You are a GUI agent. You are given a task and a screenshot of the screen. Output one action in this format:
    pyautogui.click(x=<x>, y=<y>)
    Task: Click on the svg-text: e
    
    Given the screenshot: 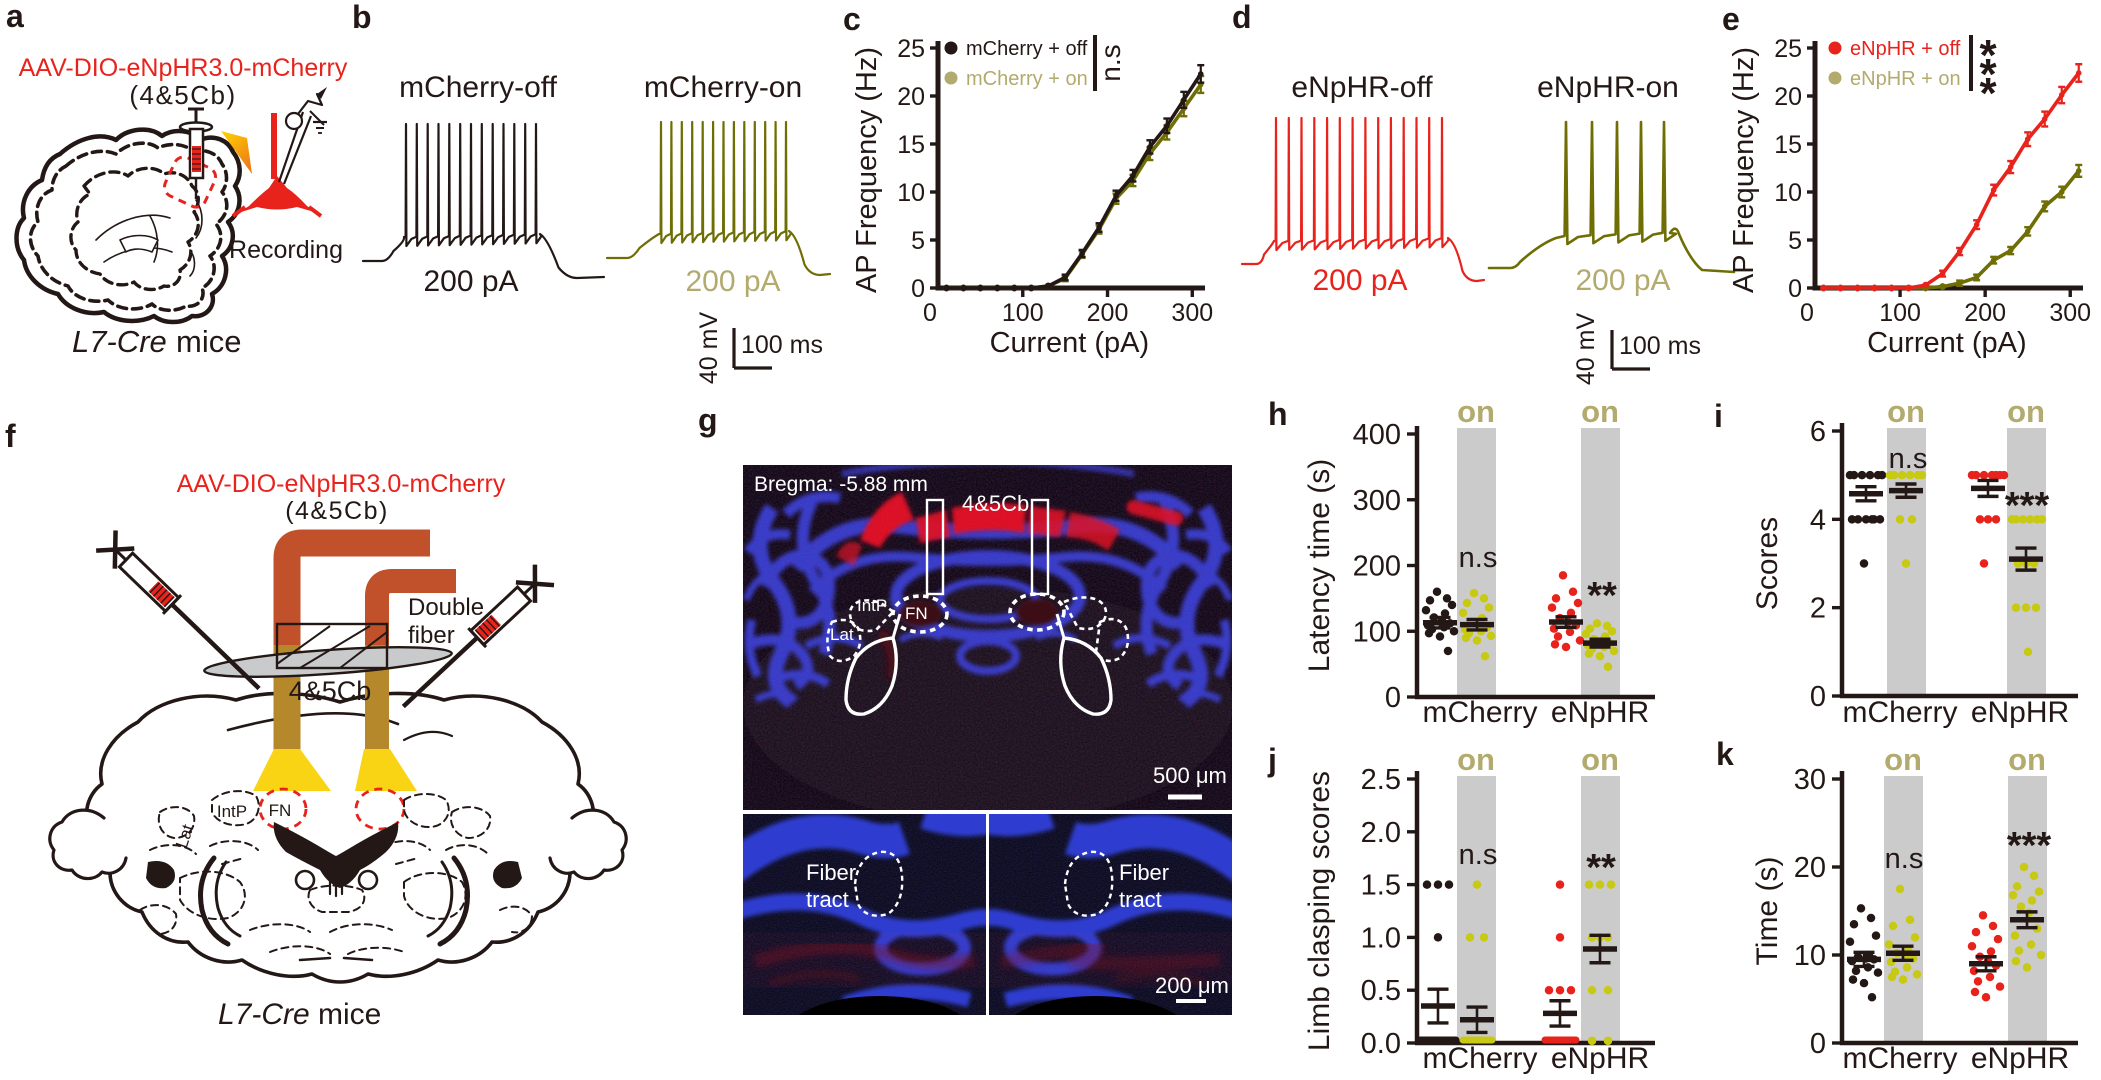 What is the action you would take?
    pyautogui.click(x=1731, y=19)
    